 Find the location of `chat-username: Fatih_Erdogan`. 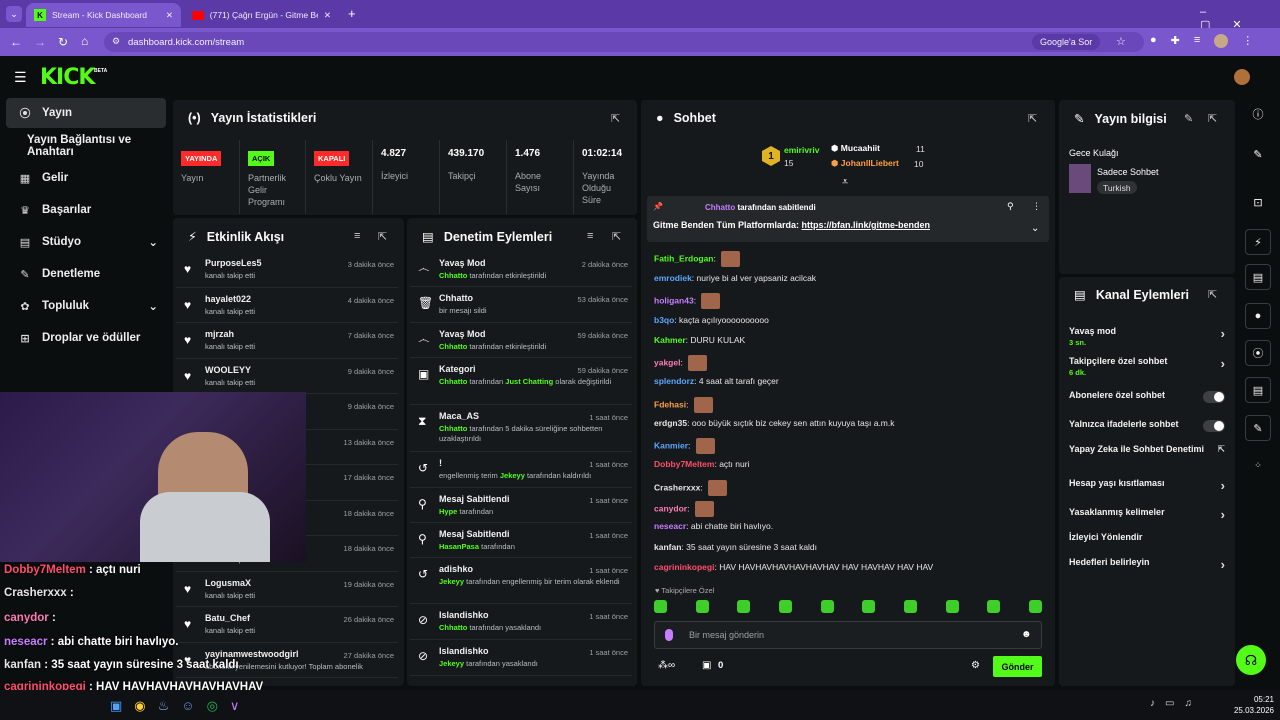

chat-username: Fatih_Erdogan is located at coordinates (684, 258).